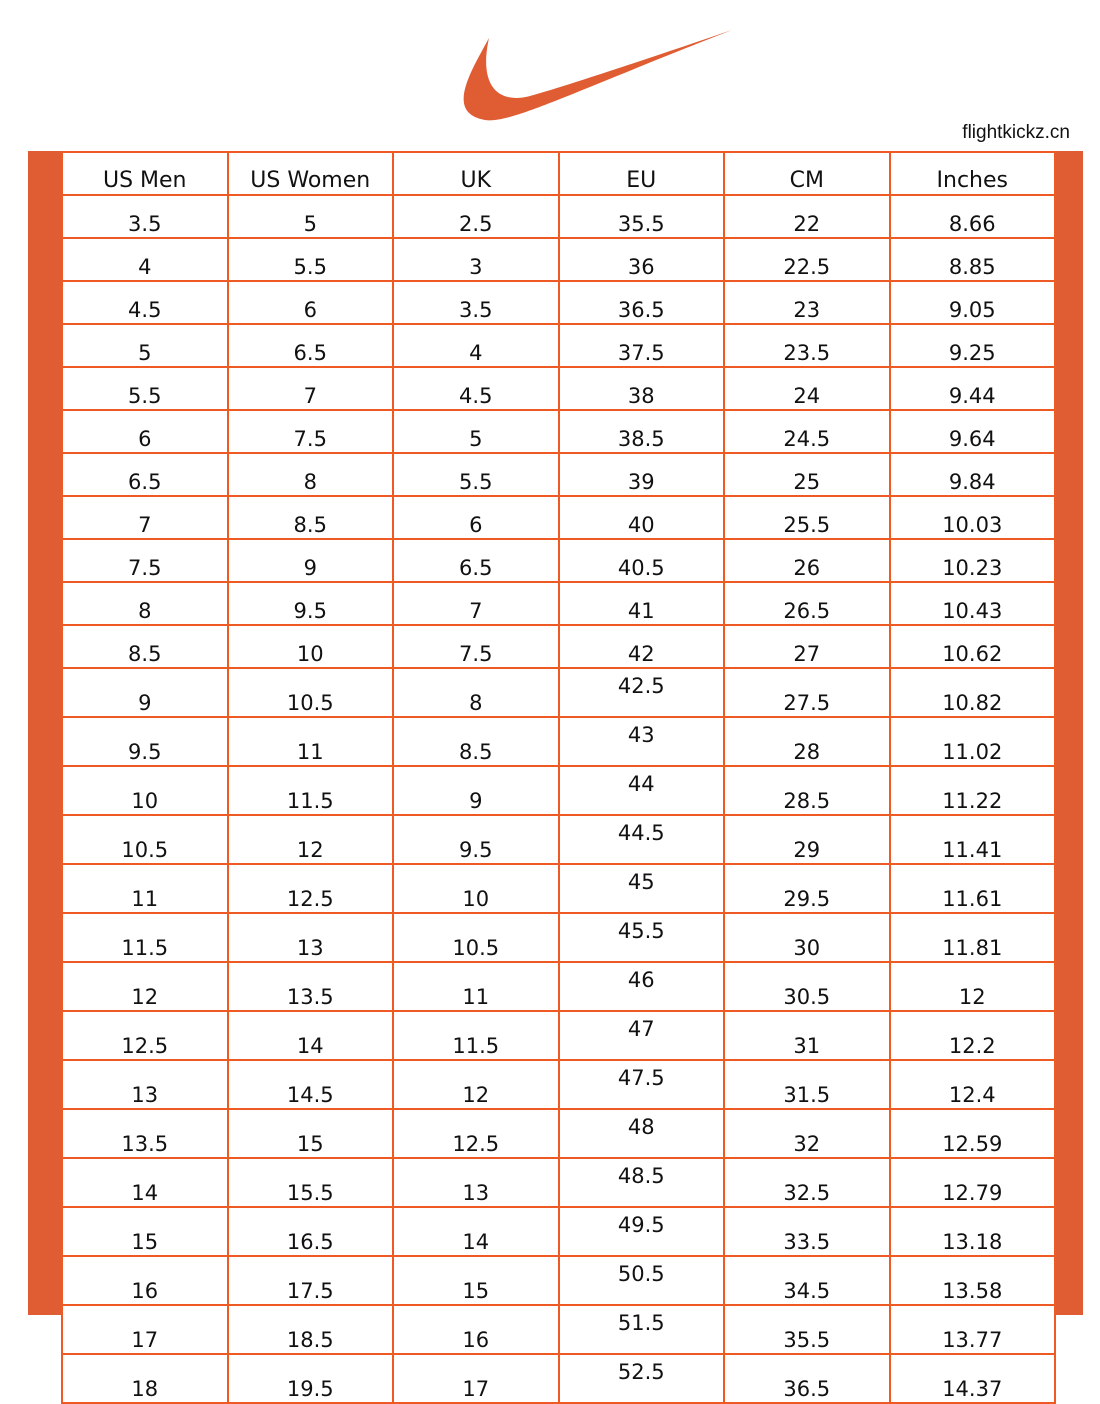 The image size is (1100, 1404). I want to click on table-cell: 25, so click(807, 474).